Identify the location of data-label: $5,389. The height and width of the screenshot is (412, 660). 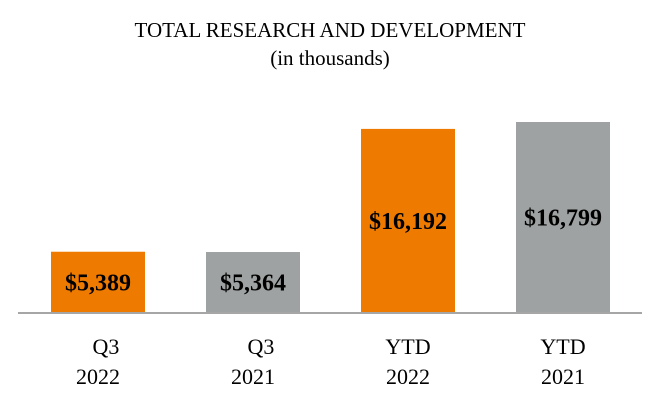
(98, 283).